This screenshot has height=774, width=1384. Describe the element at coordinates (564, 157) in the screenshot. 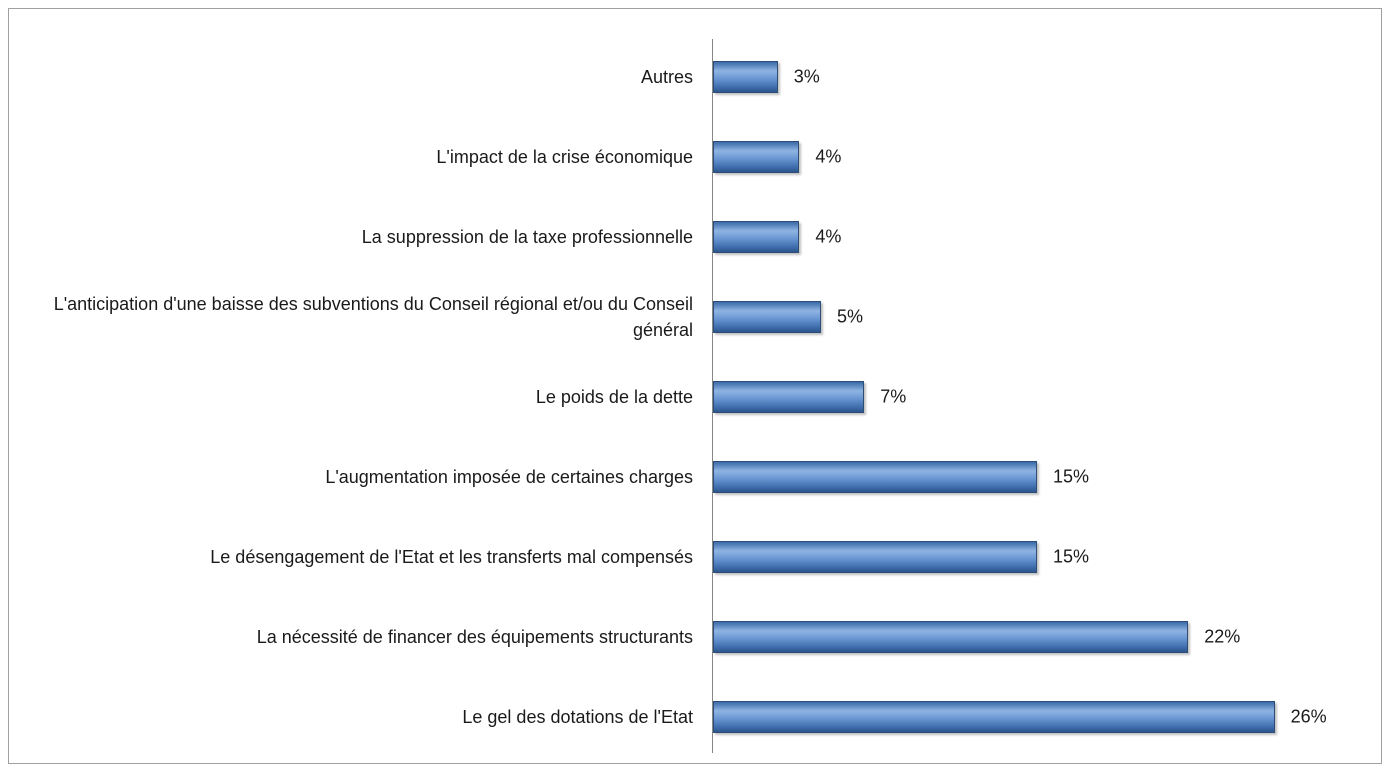

I see `category-label: L'impact de la crise économique` at that location.